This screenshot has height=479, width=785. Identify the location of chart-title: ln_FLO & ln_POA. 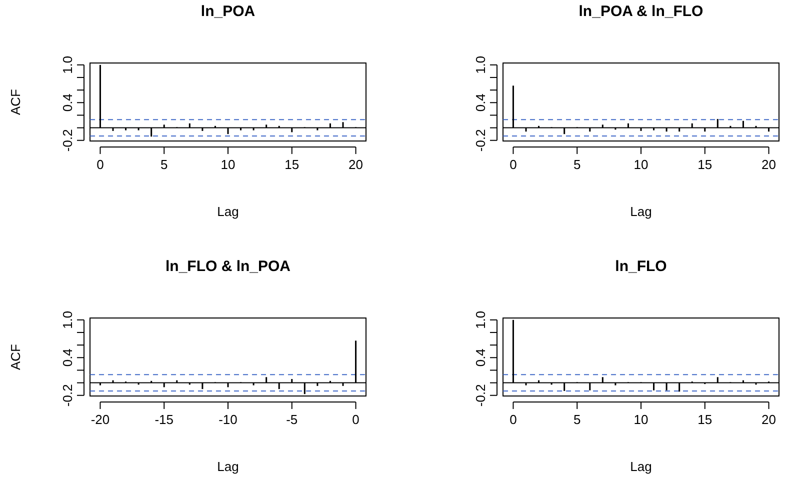
(228, 266).